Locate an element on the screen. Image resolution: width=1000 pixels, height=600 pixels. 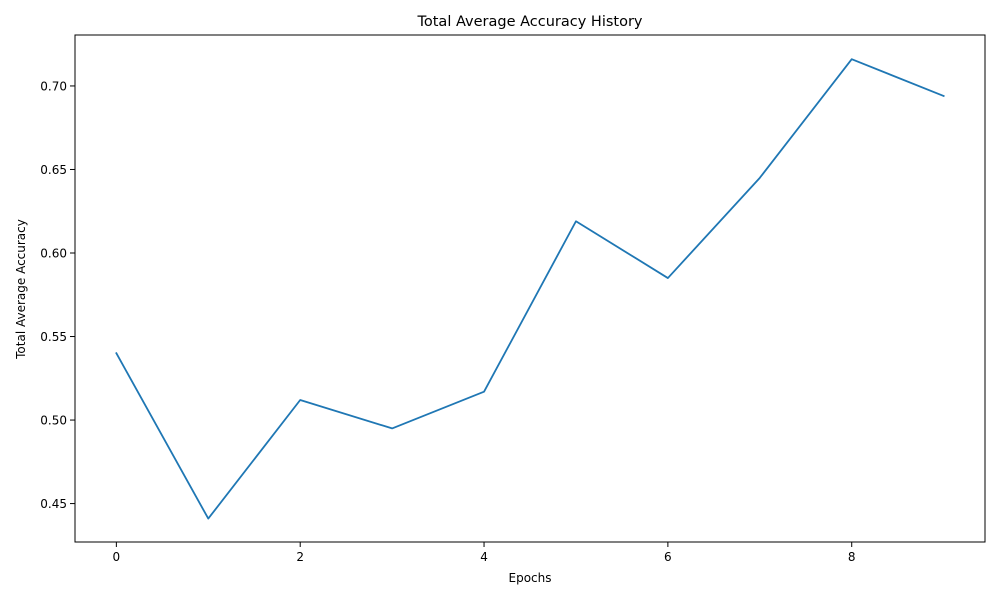
x-tick-label: 4 is located at coordinates (484, 557).